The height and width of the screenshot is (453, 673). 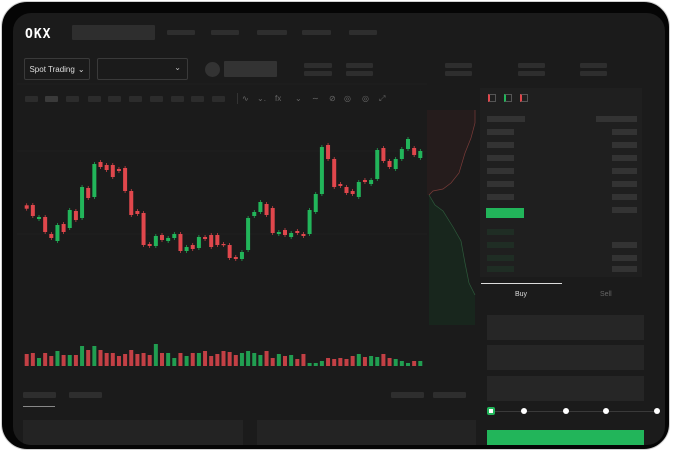 I want to click on price-input, so click(x=565, y=327).